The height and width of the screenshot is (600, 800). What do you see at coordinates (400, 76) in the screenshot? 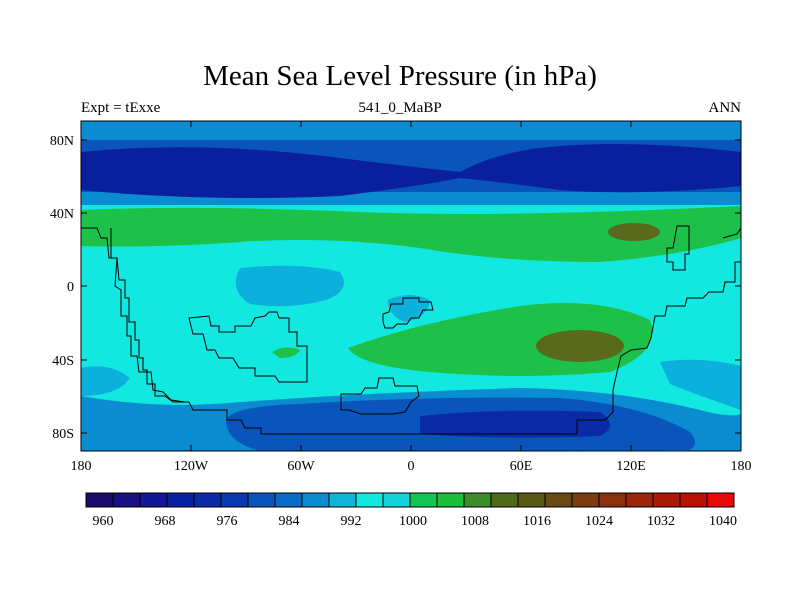
I see `plot-title: Mean Sea Level Pressure (in hPa)` at bounding box center [400, 76].